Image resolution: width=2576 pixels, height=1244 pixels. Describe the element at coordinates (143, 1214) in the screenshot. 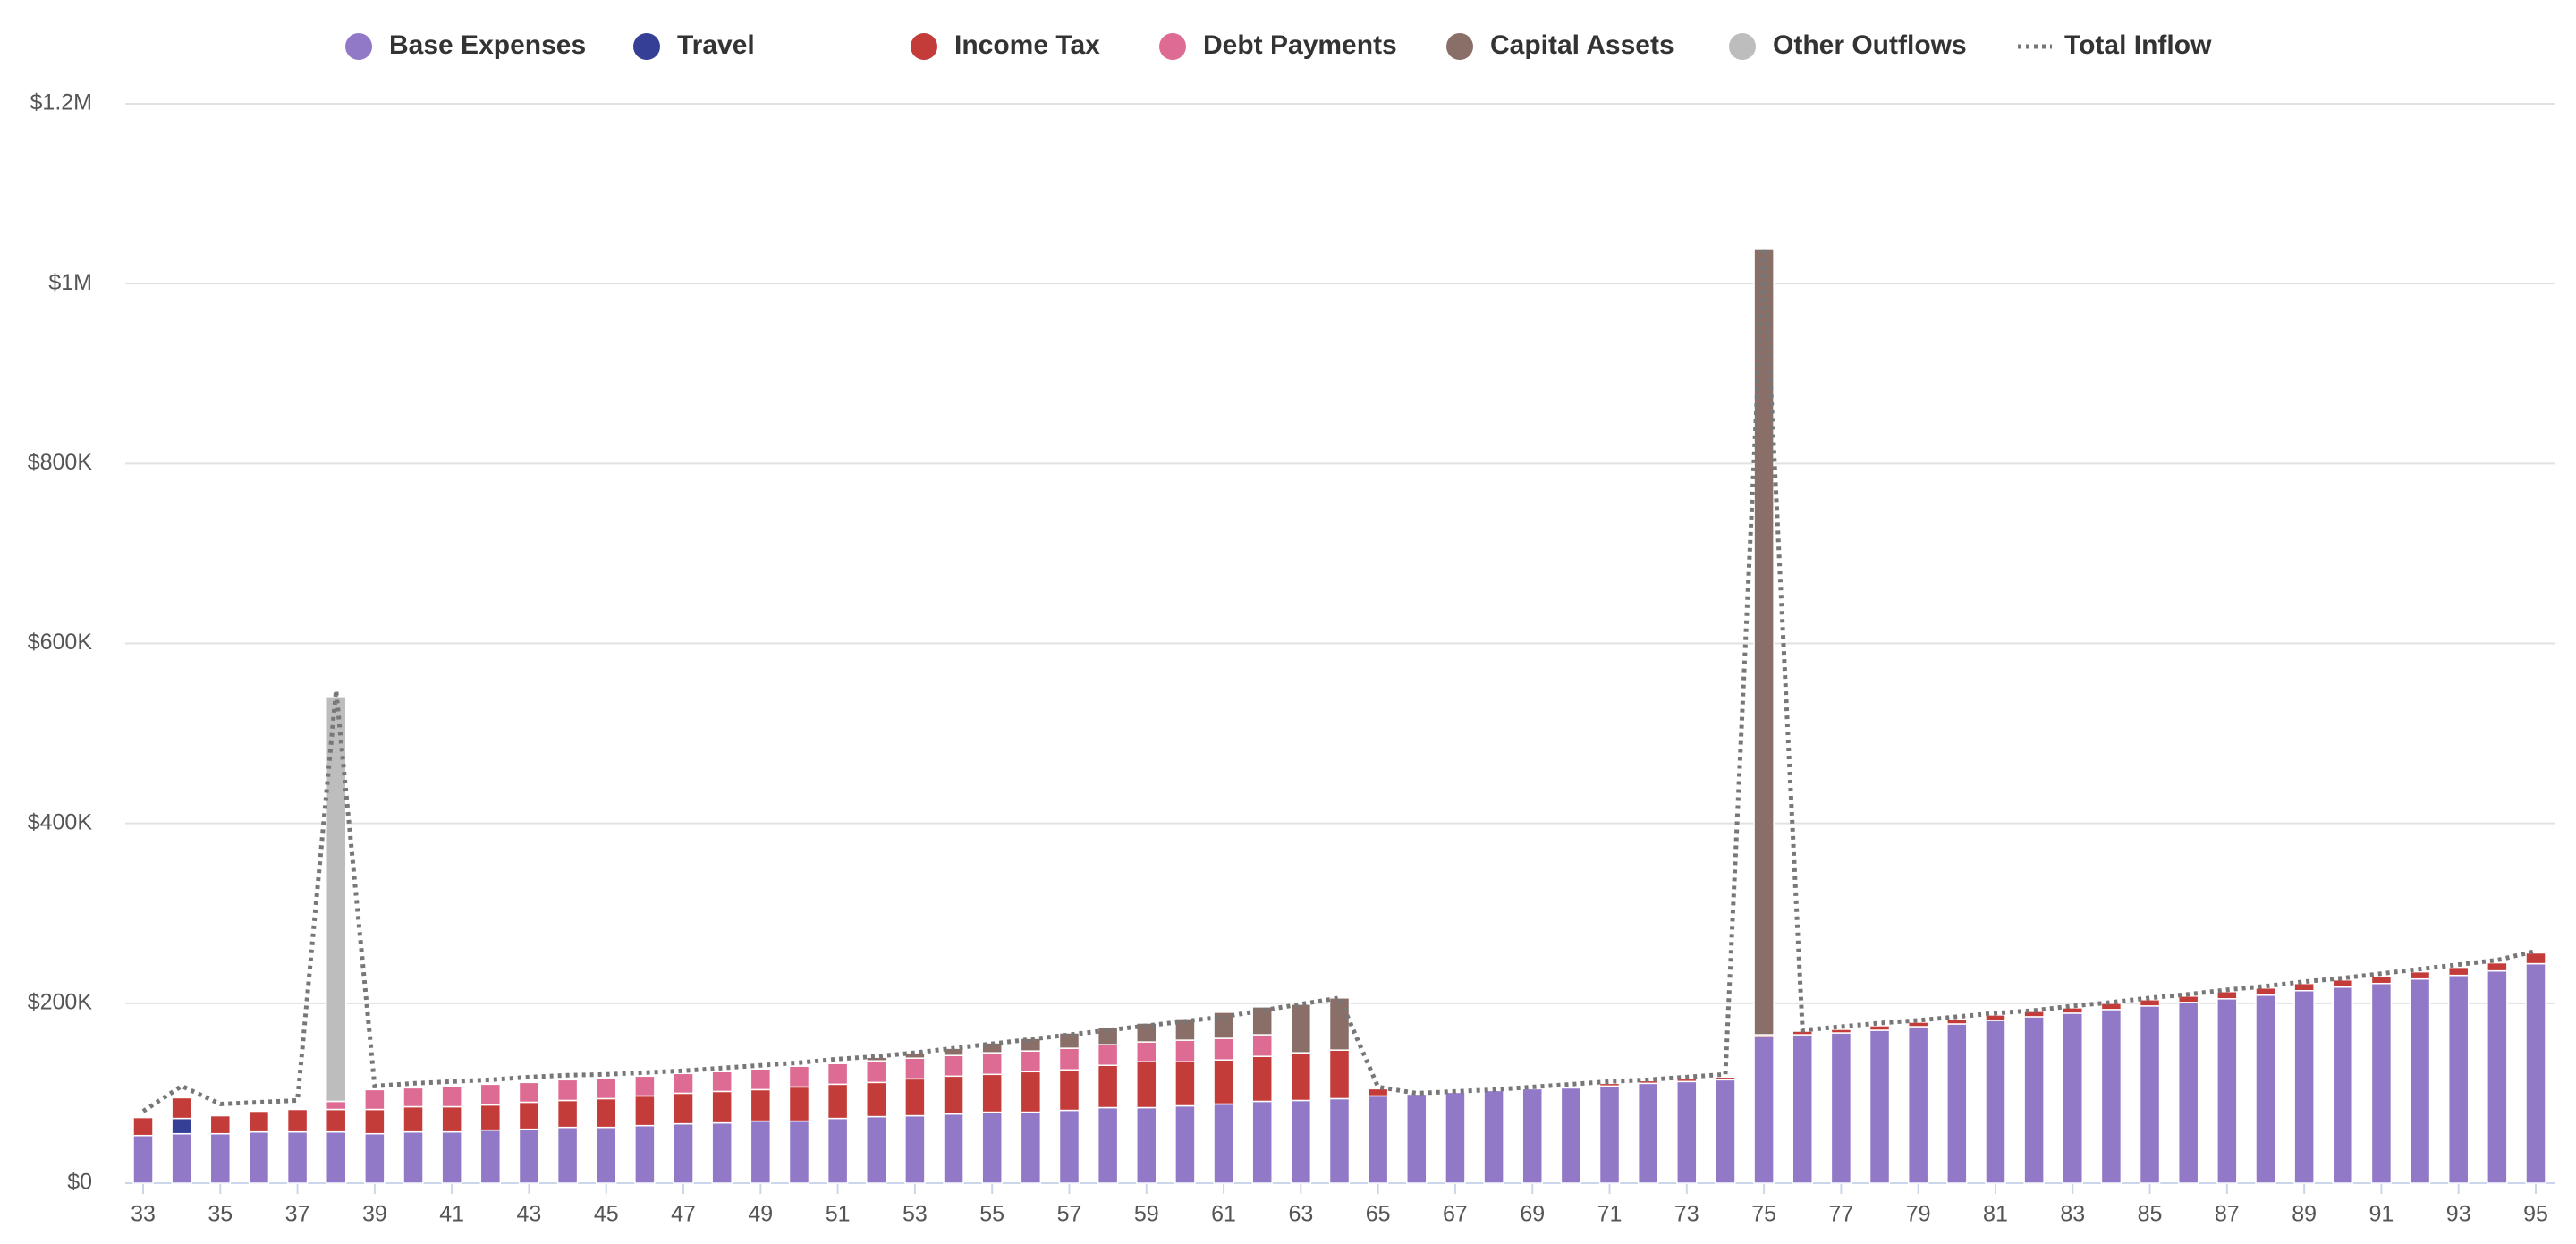

I see `x-tick-label: 33` at that location.